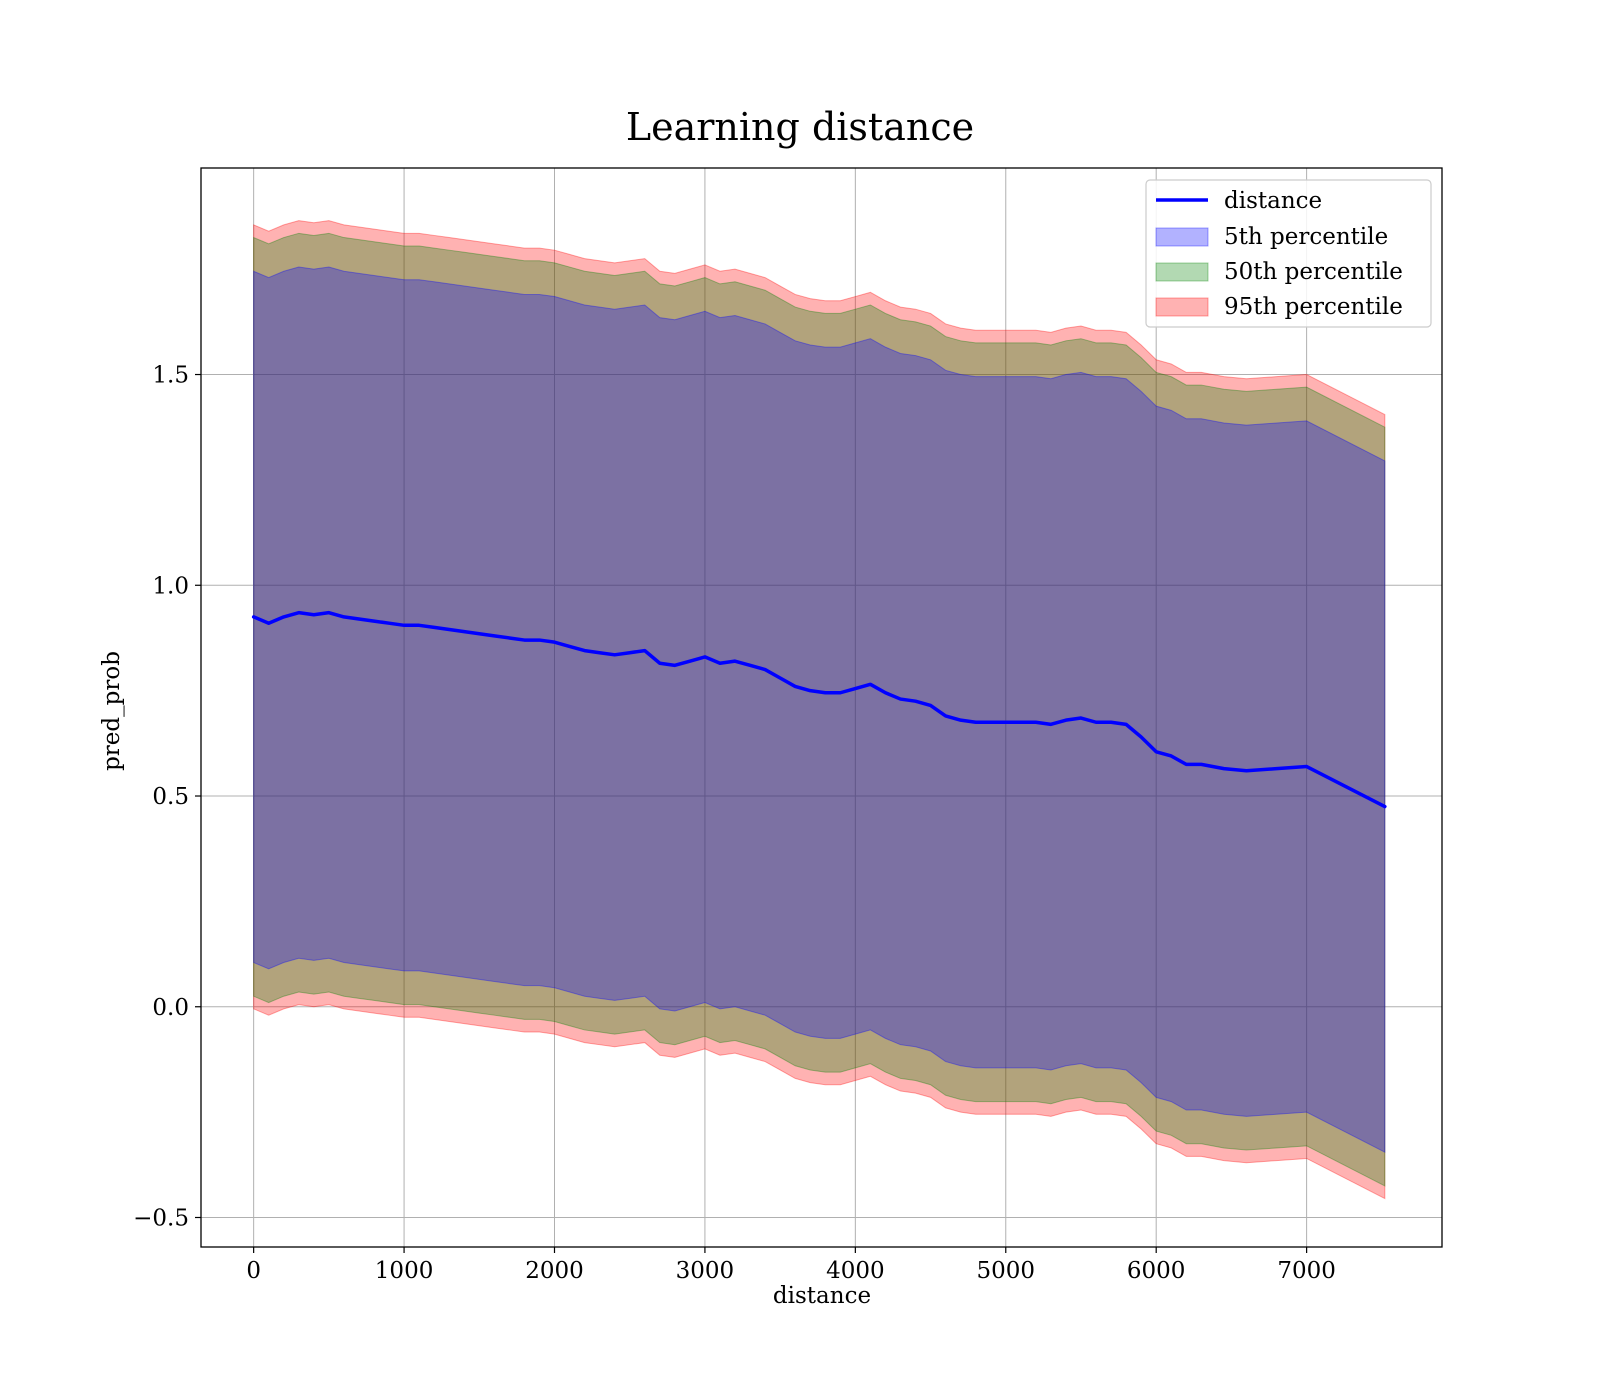  What do you see at coordinates (1273, 201) in the screenshot?
I see `legend-label-distance: distance` at bounding box center [1273, 201].